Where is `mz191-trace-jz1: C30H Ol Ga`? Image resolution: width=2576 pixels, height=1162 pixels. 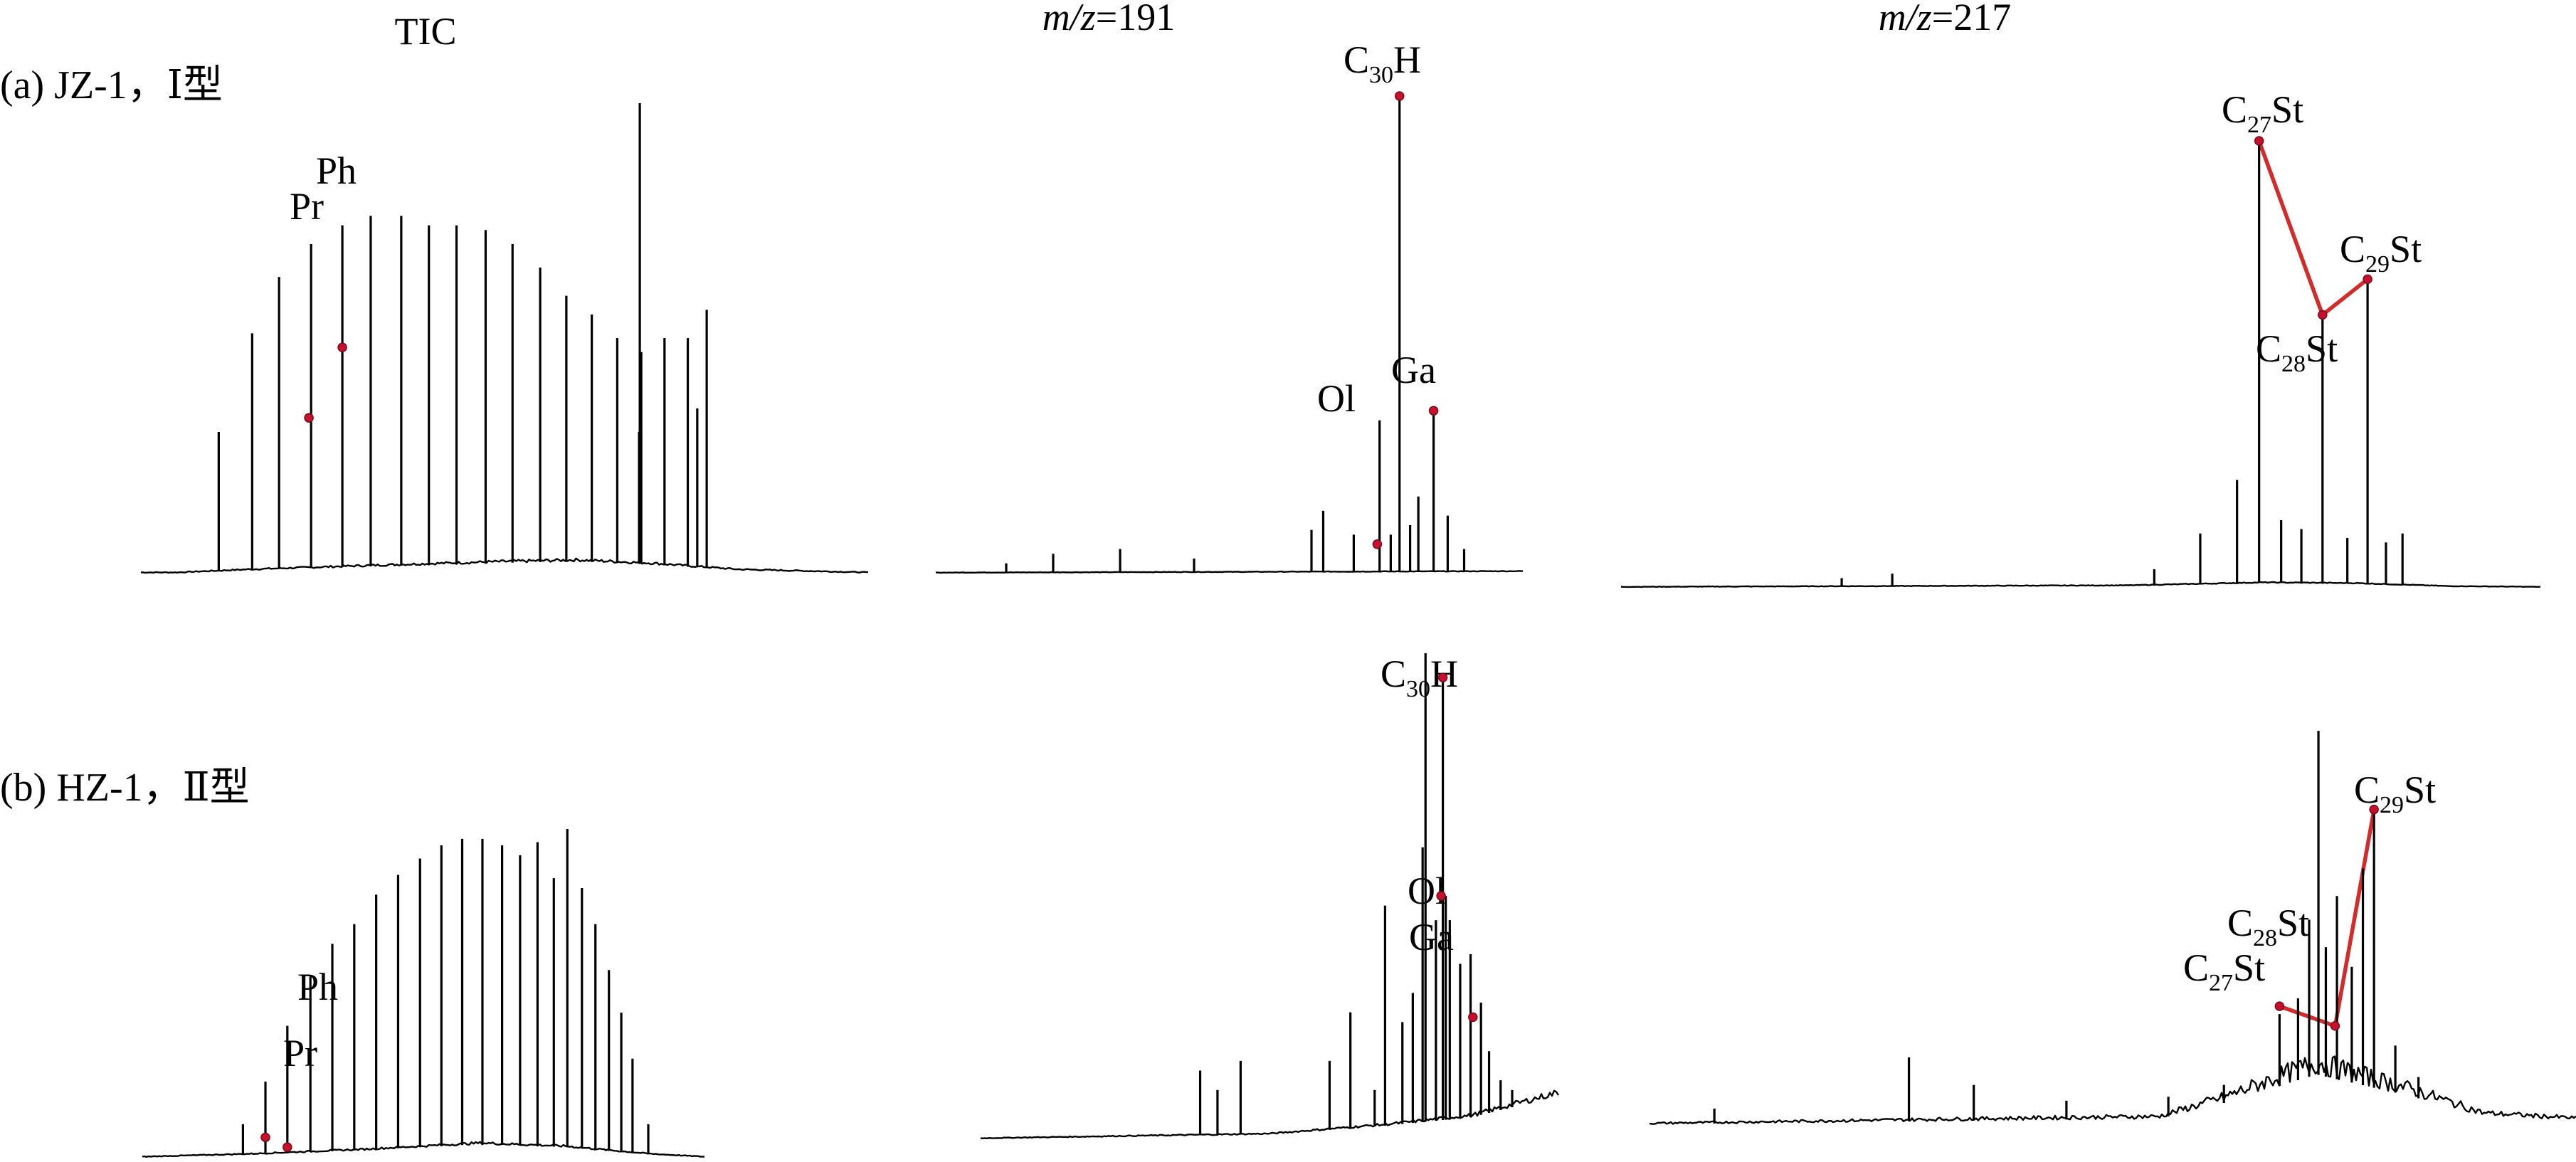
mz191-trace-jz1: C30H Ol Ga is located at coordinates (1229, 306).